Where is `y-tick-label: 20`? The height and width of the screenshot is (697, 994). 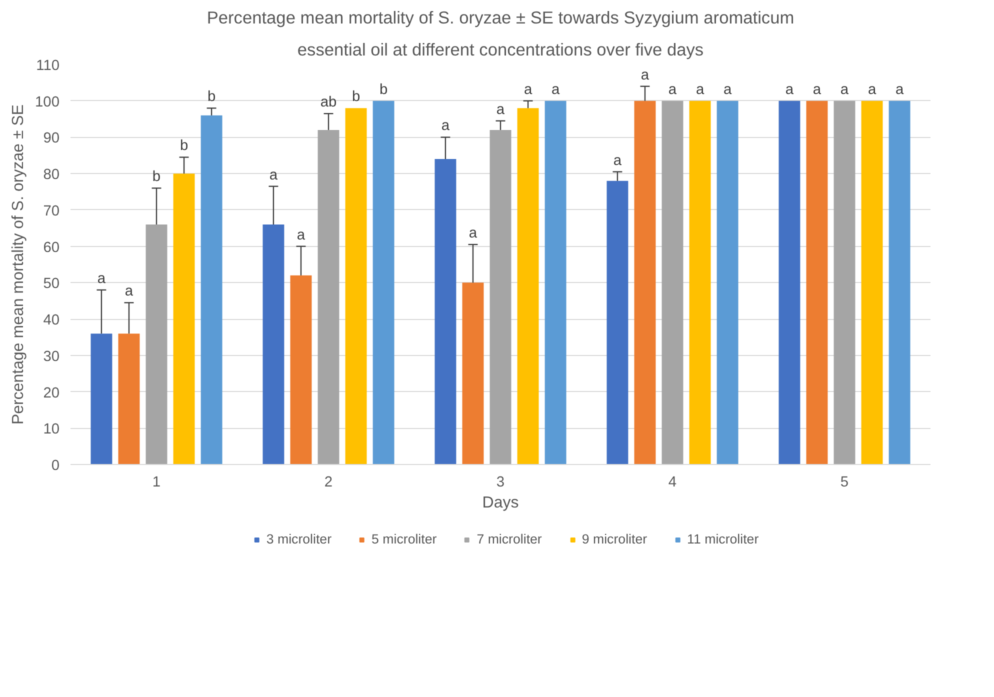
y-tick-label: 20 is located at coordinates (51, 393).